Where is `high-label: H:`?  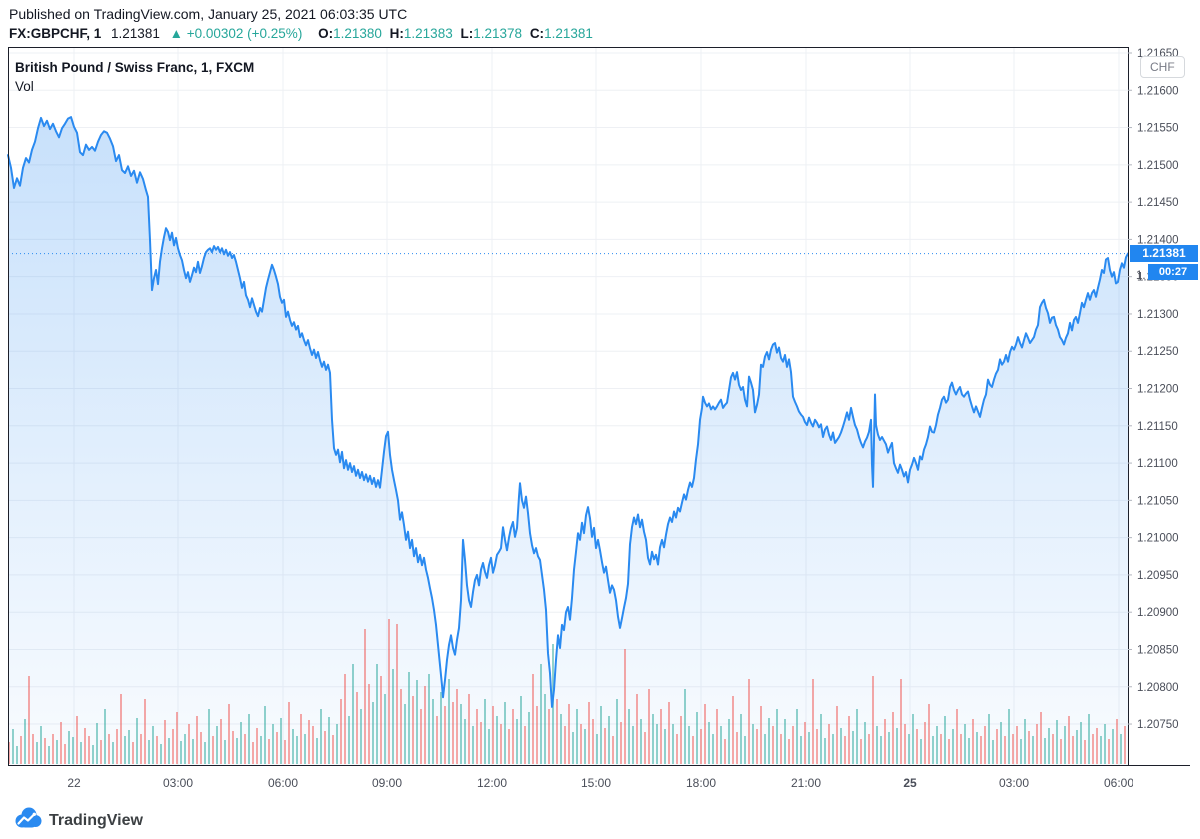 high-label: H: is located at coordinates (396, 33).